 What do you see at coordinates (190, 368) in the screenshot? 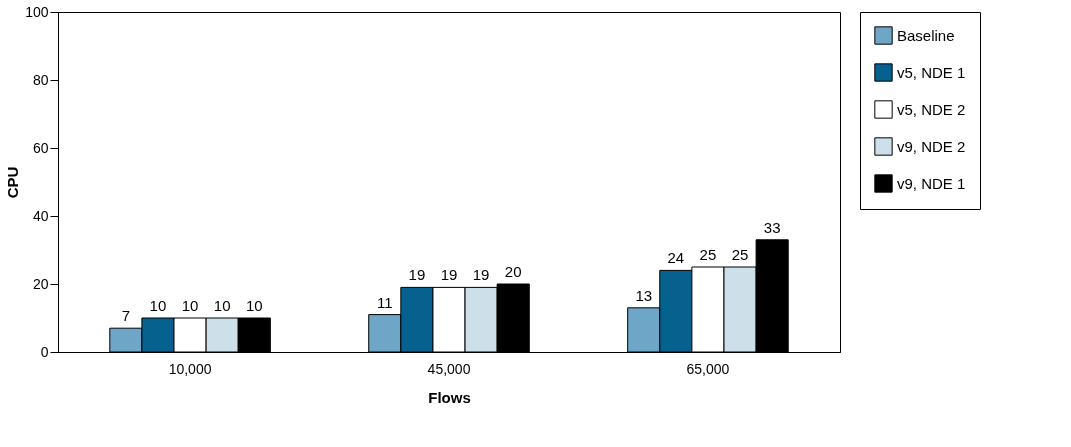
I see `x-tick-label: 10,000` at bounding box center [190, 368].